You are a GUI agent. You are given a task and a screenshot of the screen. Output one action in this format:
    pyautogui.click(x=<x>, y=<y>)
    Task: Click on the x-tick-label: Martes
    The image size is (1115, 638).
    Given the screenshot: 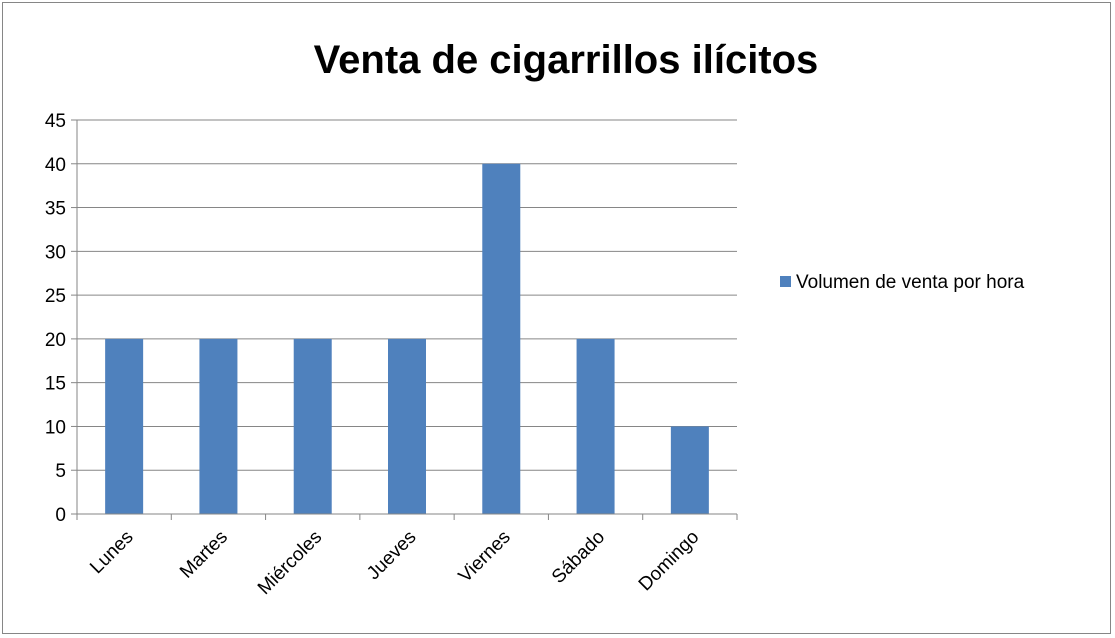 What is the action you would take?
    pyautogui.click(x=204, y=555)
    